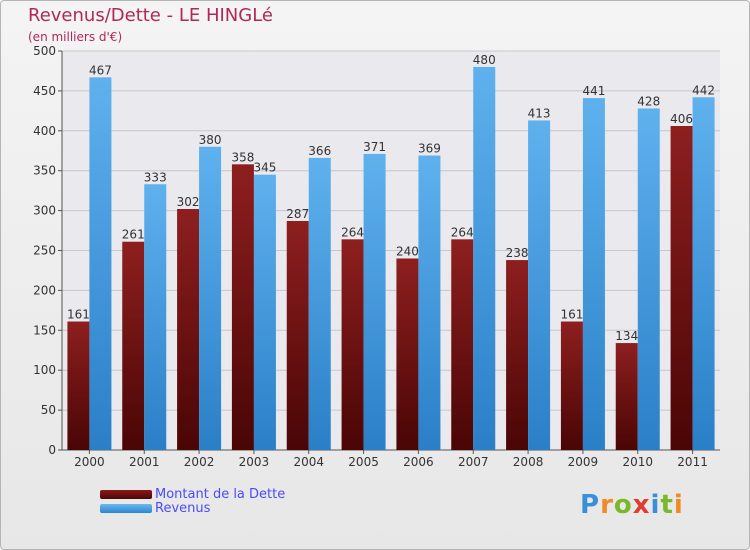  What do you see at coordinates (667, 505) in the screenshot?
I see `logo-letter: t` at bounding box center [667, 505].